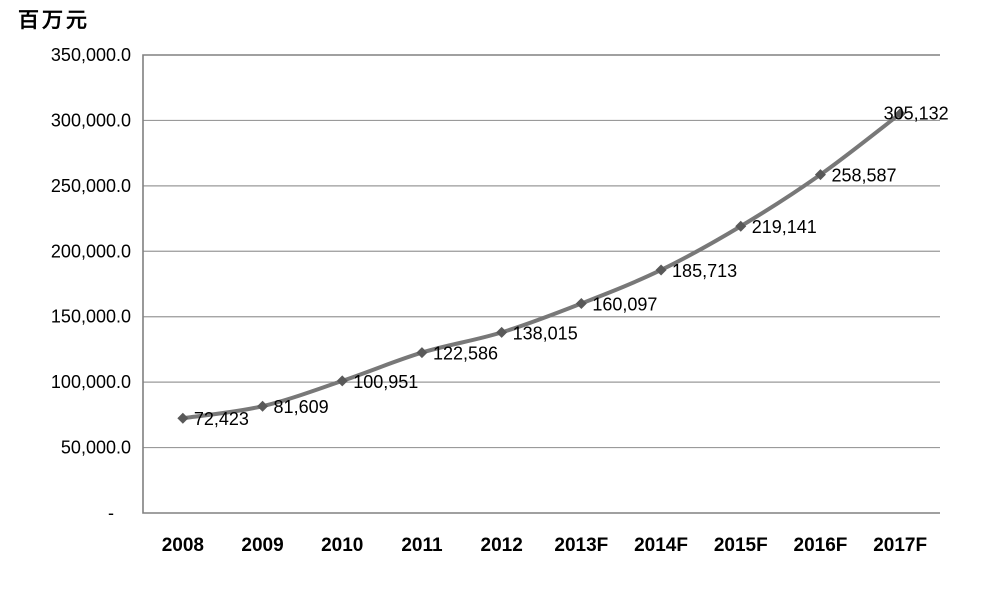  Describe the element at coordinates (91, 382) in the screenshot. I see `y-axis-tick-label: 100,000.0` at that location.